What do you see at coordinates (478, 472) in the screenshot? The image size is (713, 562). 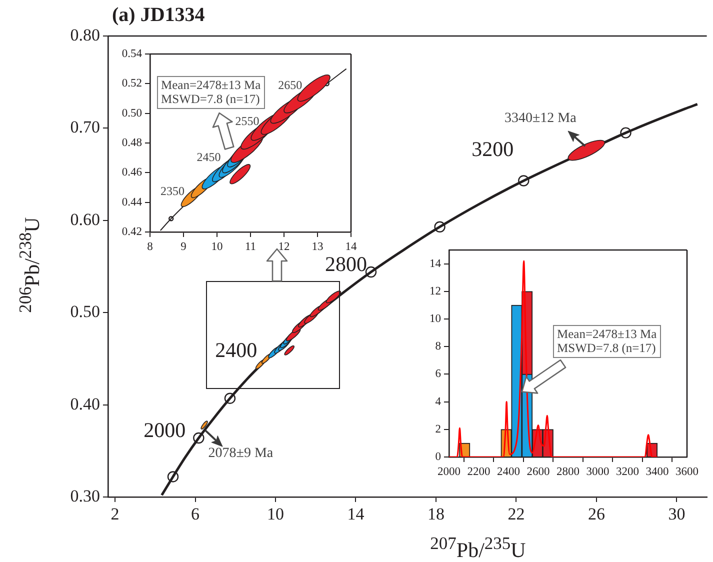 I see `x-tick-label: 2200` at bounding box center [478, 472].